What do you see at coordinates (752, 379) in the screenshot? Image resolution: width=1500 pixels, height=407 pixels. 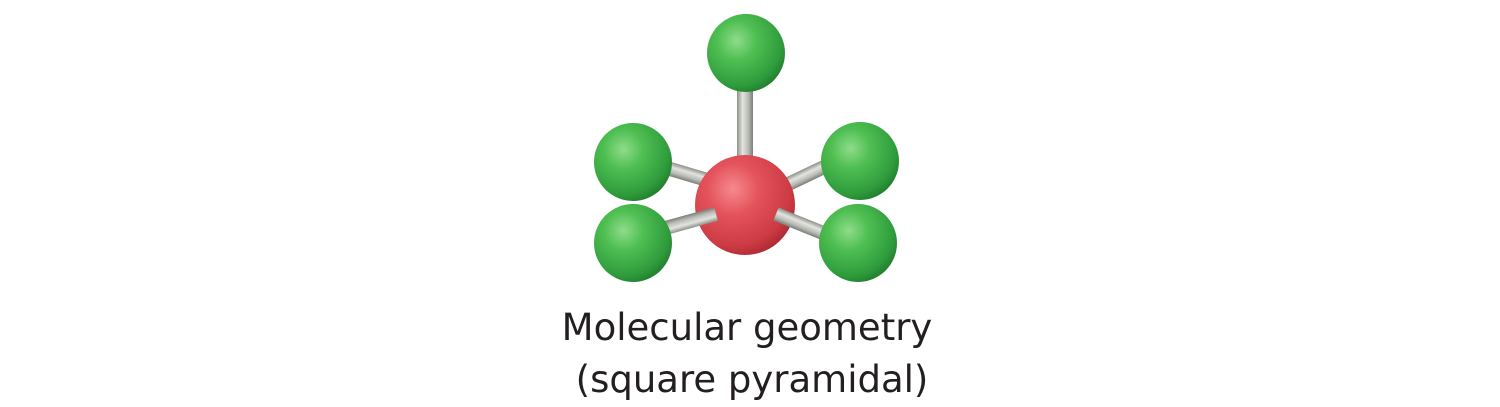 I see `caption-subtitle: (square pyramidal)` at bounding box center [752, 379].